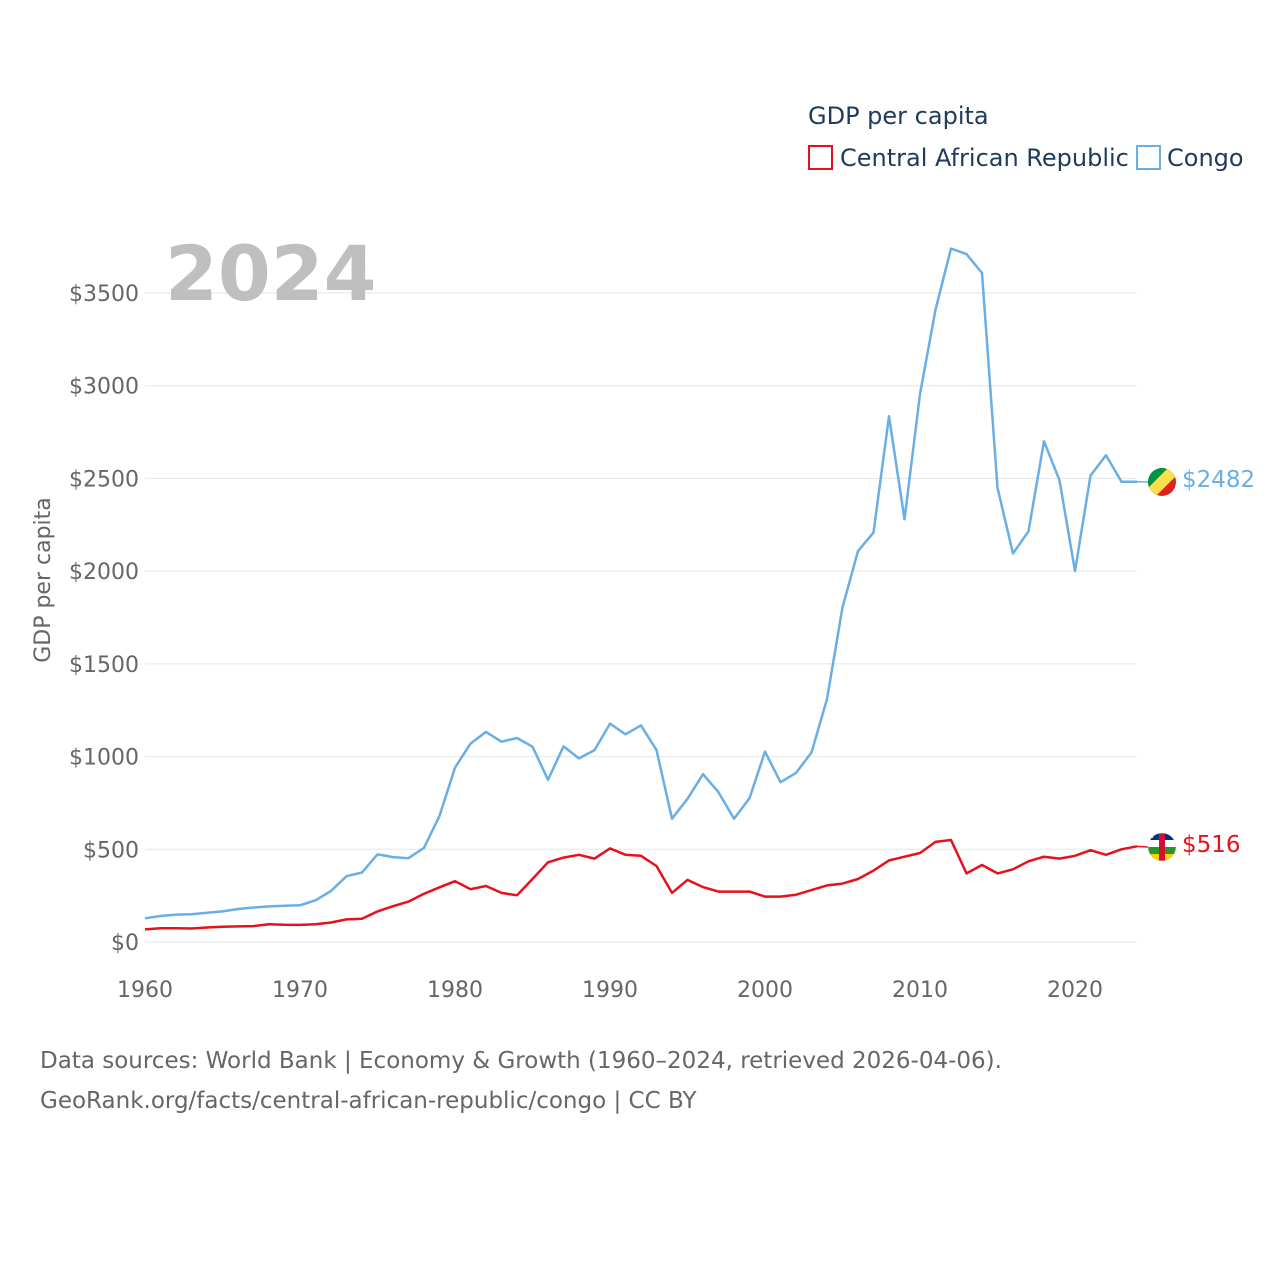  What do you see at coordinates (104, 572) in the screenshot?
I see `y-tick-label: $2000` at bounding box center [104, 572].